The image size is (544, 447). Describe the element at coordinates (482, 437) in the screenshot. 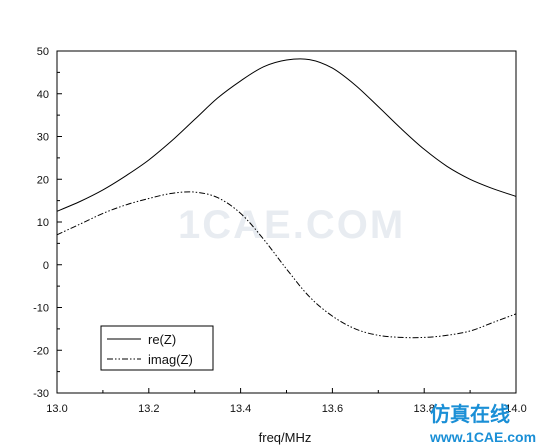

I see `brand-url-text: www.1CAE.com` at that location.